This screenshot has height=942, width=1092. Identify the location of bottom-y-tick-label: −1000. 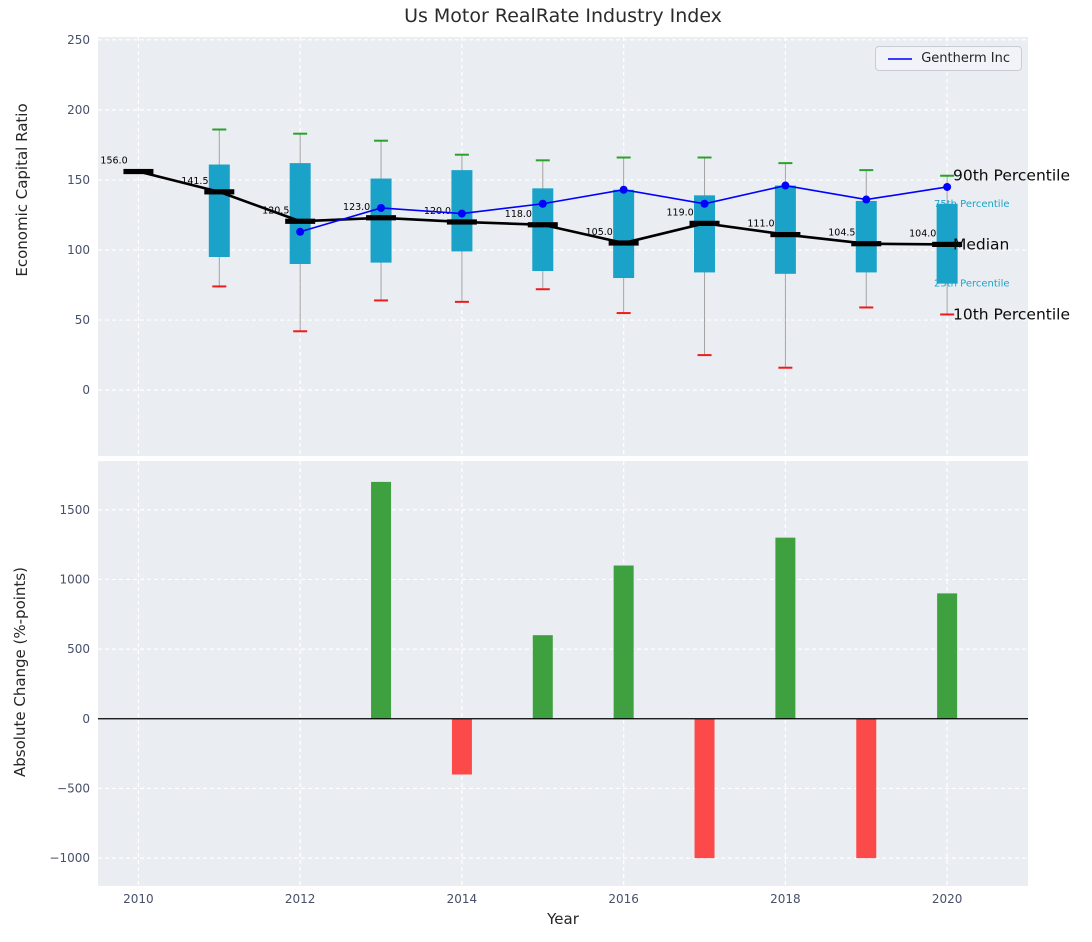
(69, 858).